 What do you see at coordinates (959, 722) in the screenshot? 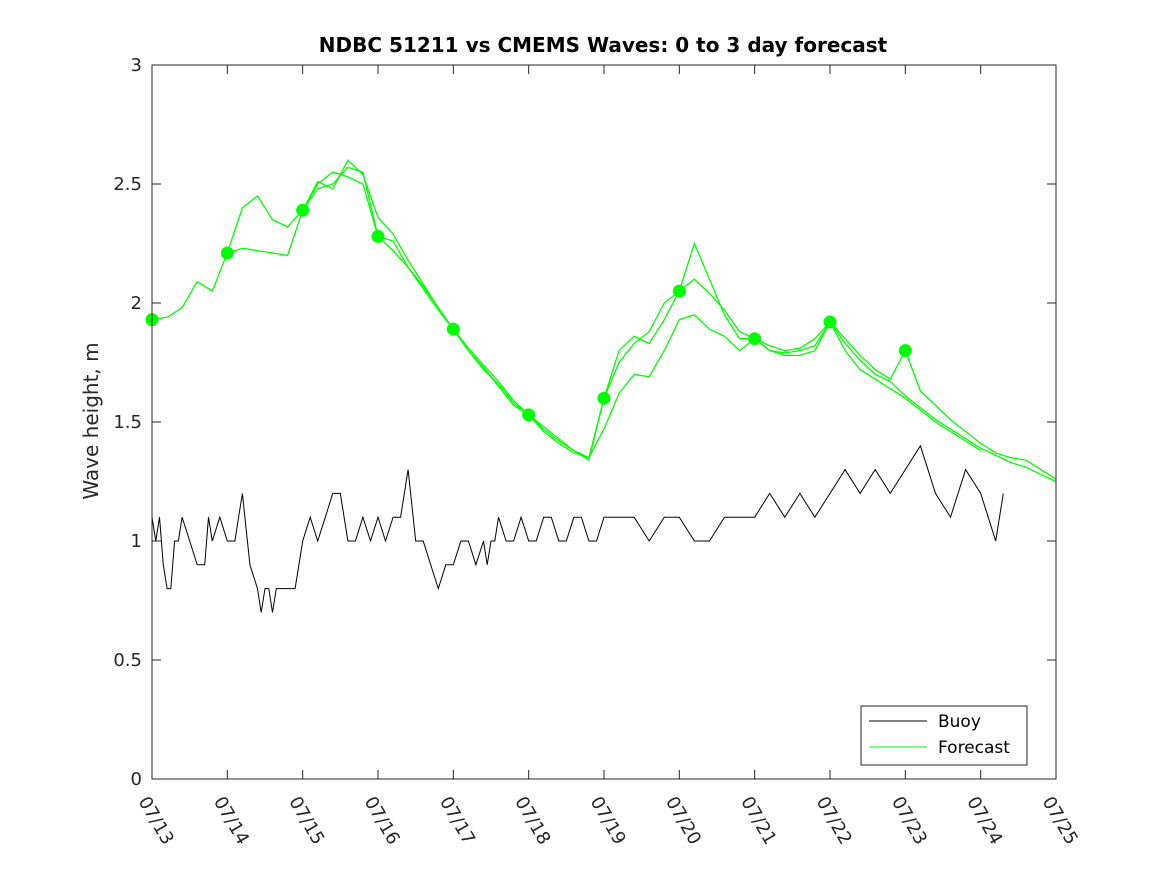
I see `legend-buoy-label: Buoy` at bounding box center [959, 722].